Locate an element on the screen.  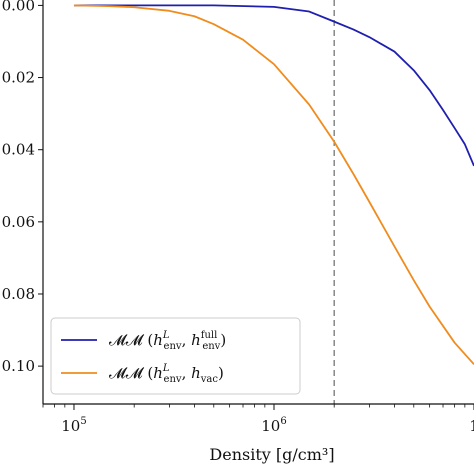
legend-label-2: 𝓜𝓜 (hL env, hvac) is located at coordinates (166, 374).